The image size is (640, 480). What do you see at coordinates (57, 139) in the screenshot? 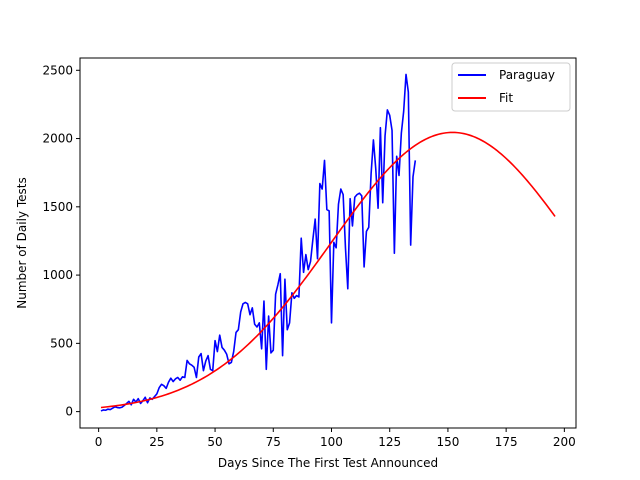
I see `y-tick-label: 2000` at bounding box center [57, 139].